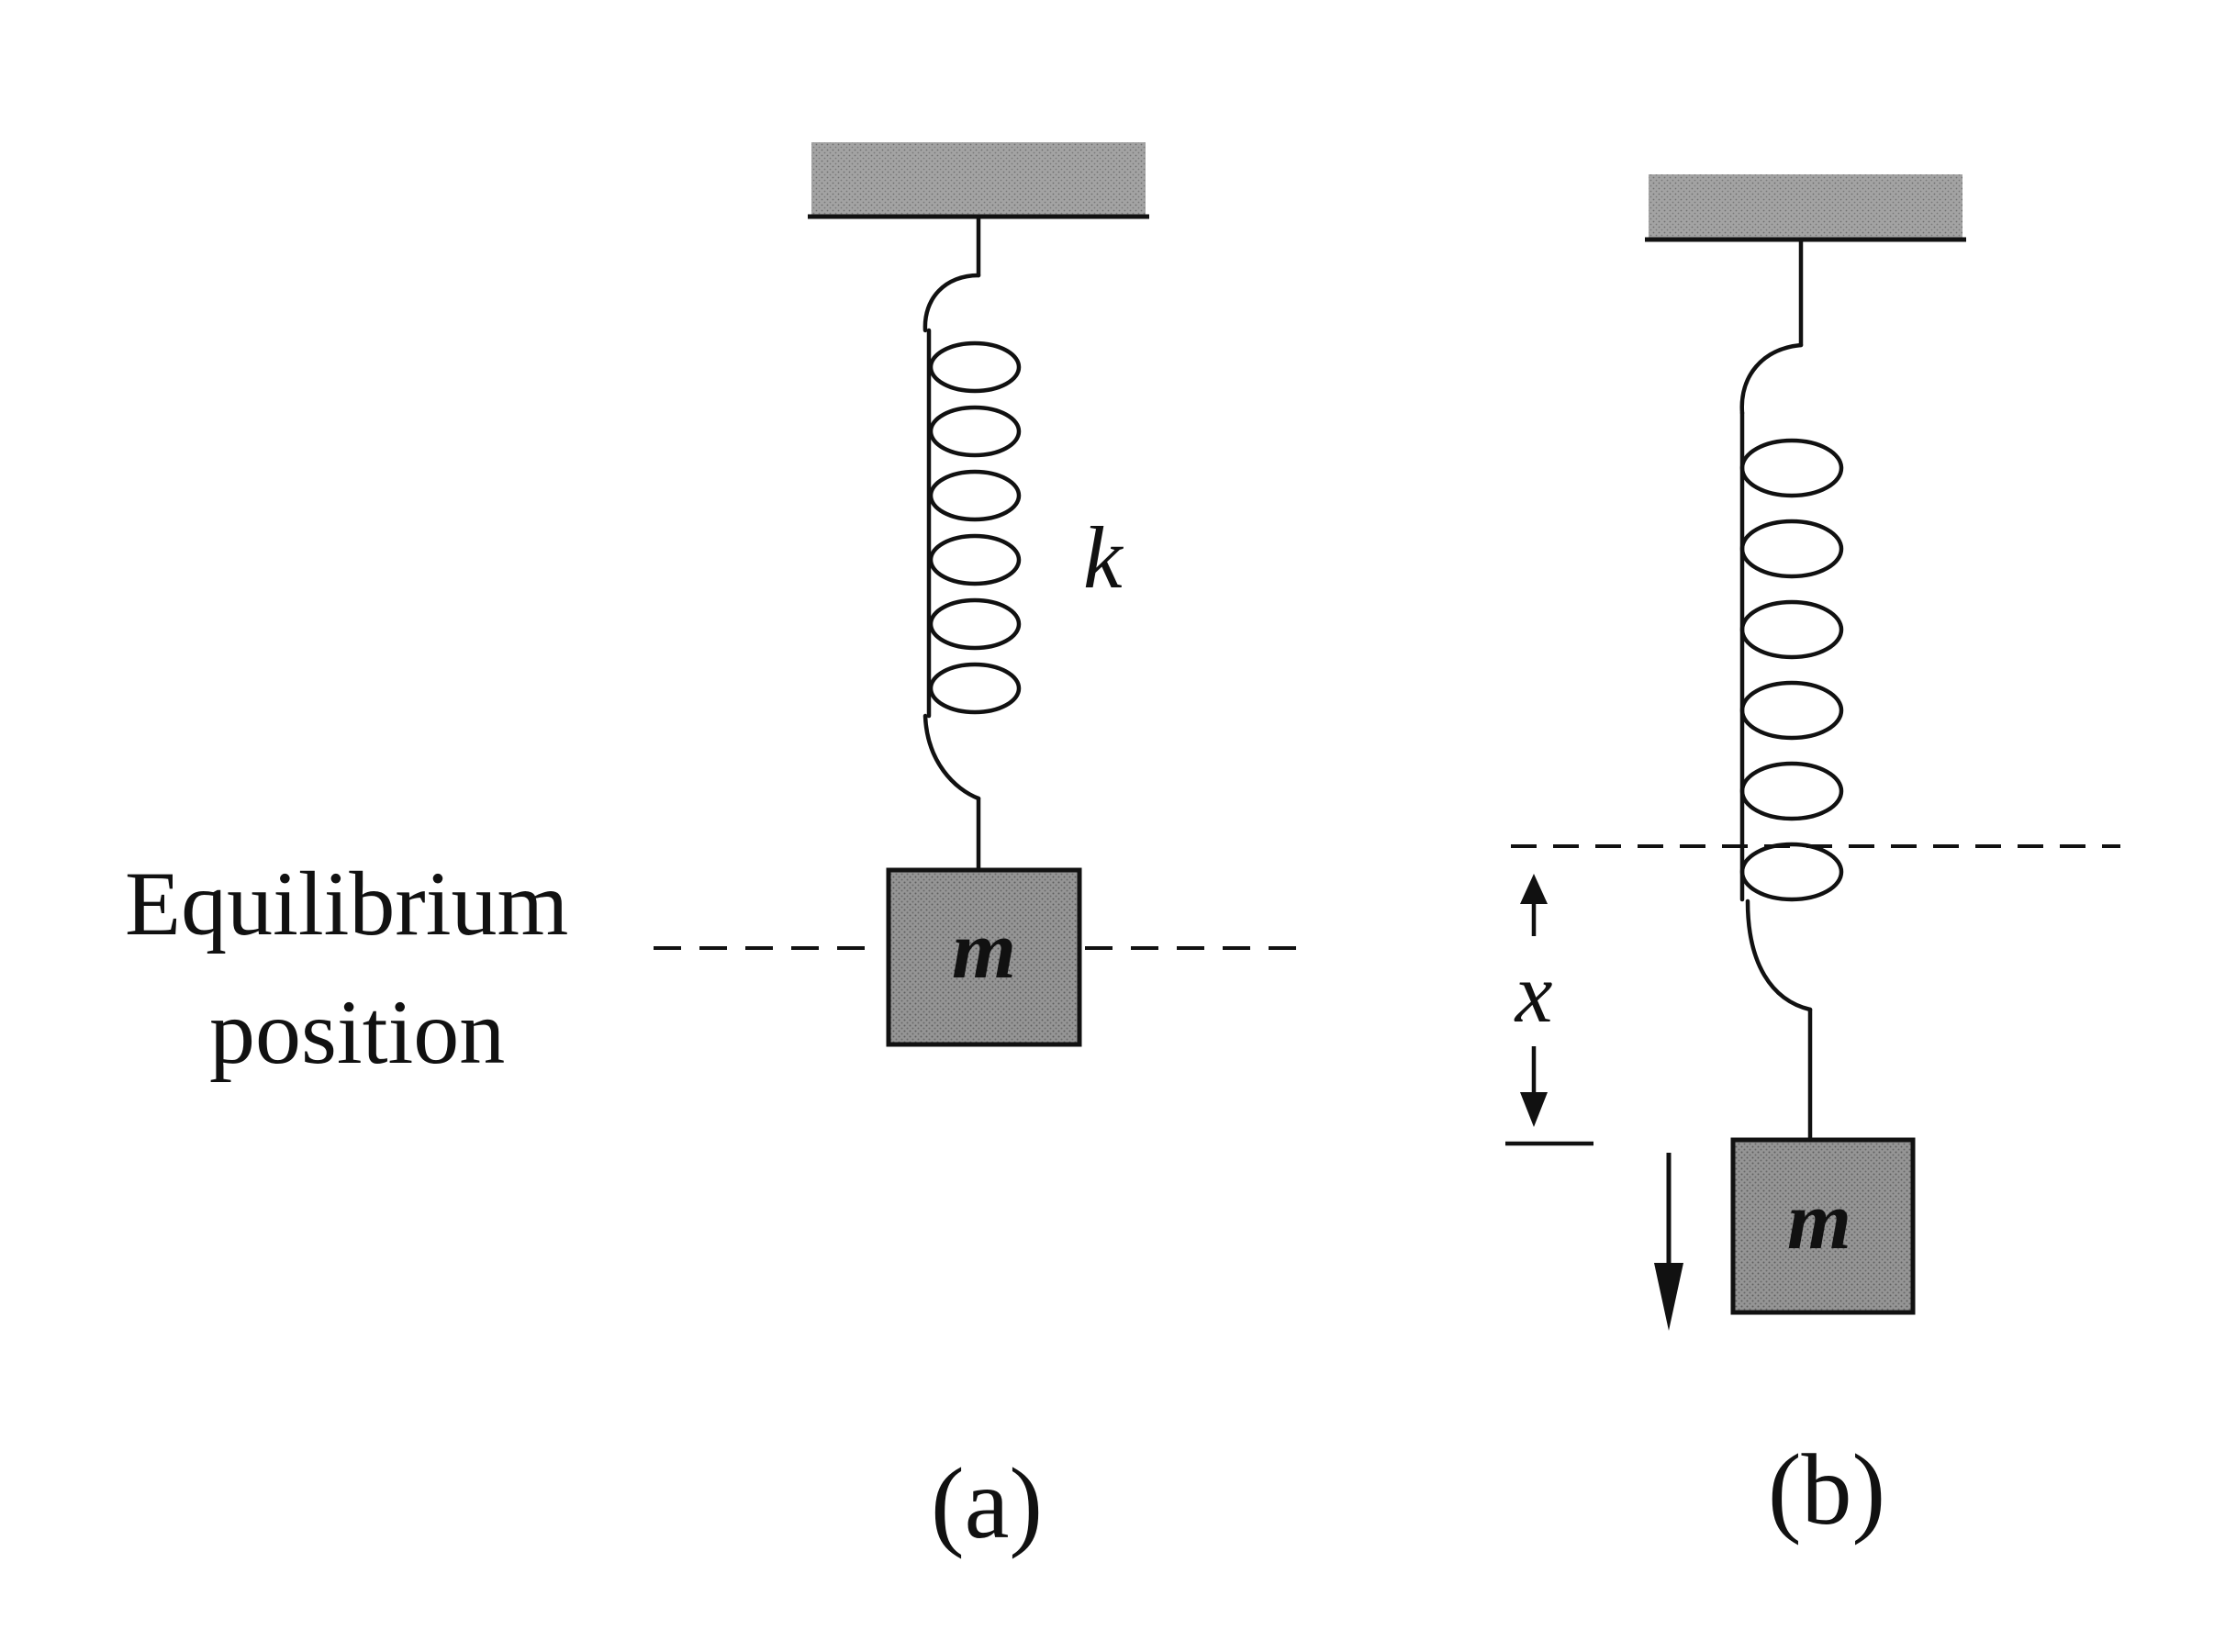 The image size is (2214, 1652). Describe the element at coordinates (987, 1503) in the screenshot. I see `panel-label-a: (a)` at that location.